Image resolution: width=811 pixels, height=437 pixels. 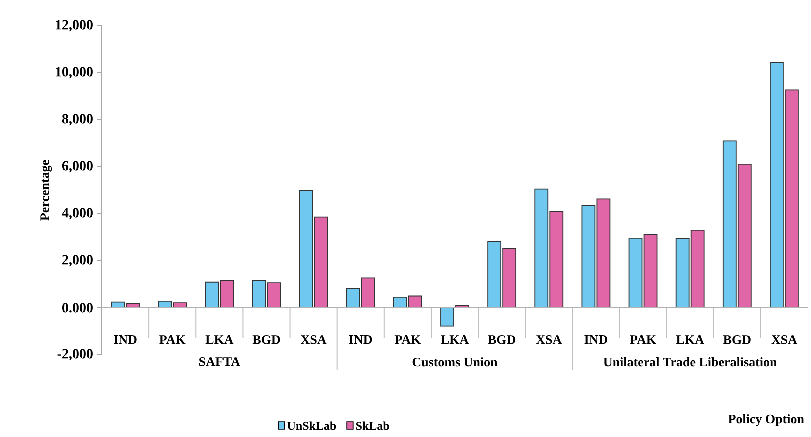 What do you see at coordinates (77, 120) in the screenshot?
I see `y-tick-label: 8,000` at bounding box center [77, 120].